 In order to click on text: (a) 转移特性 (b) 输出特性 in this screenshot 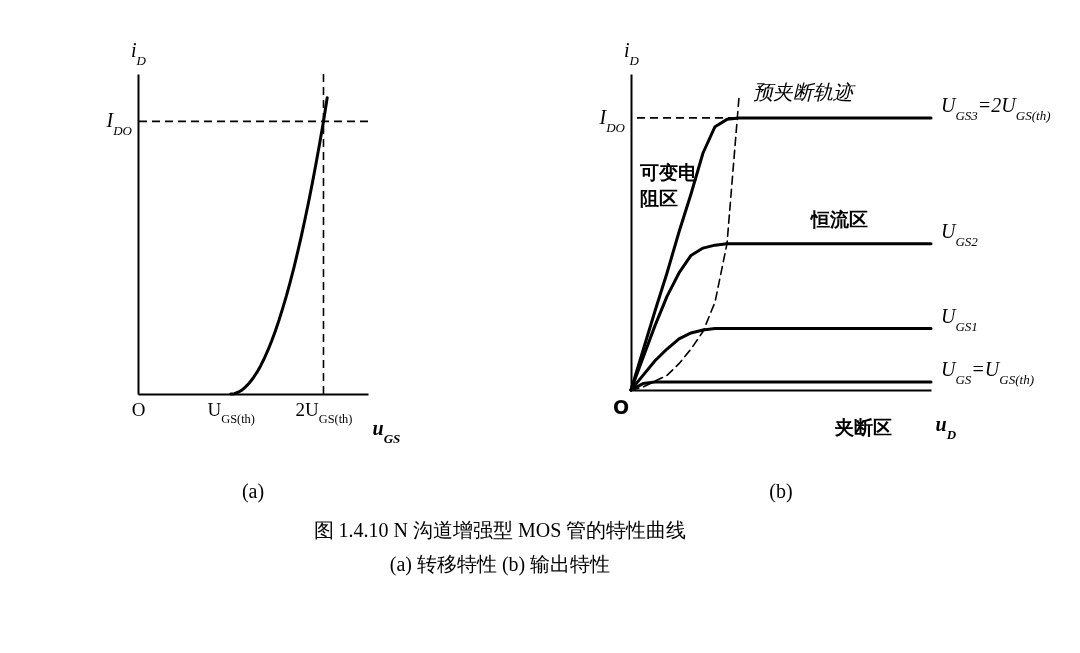, I will do `click(500, 565)`.